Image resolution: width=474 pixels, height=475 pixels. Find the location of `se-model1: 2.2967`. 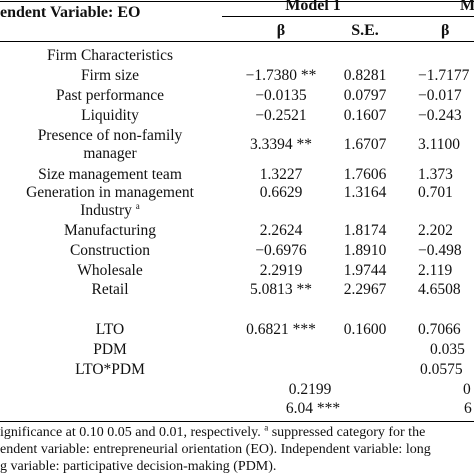

se-model1: 2.2967 is located at coordinates (365, 289).